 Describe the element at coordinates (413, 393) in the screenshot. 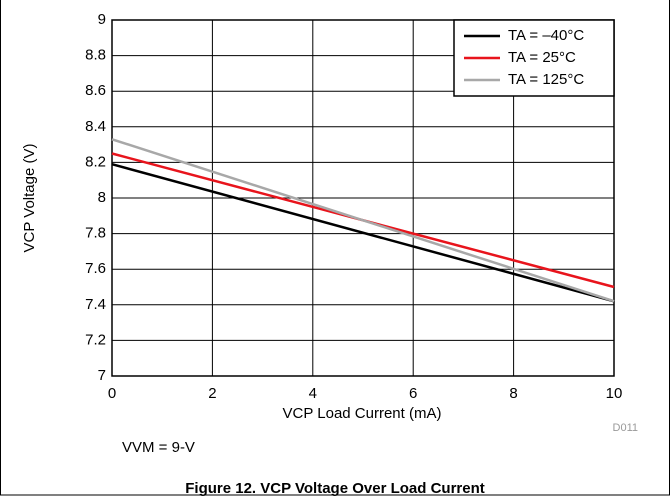

I see `x-tick-label: 6` at that location.